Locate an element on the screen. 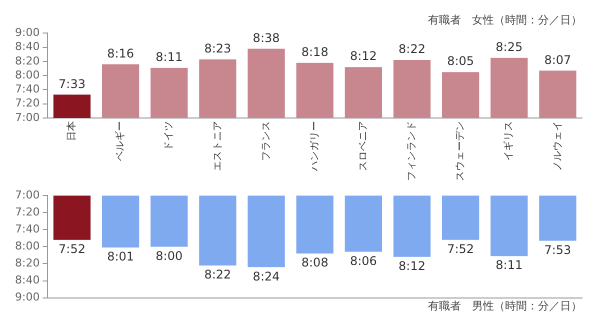 The width and height of the screenshot is (600, 329). data-label: 8:18 is located at coordinates (314, 52).